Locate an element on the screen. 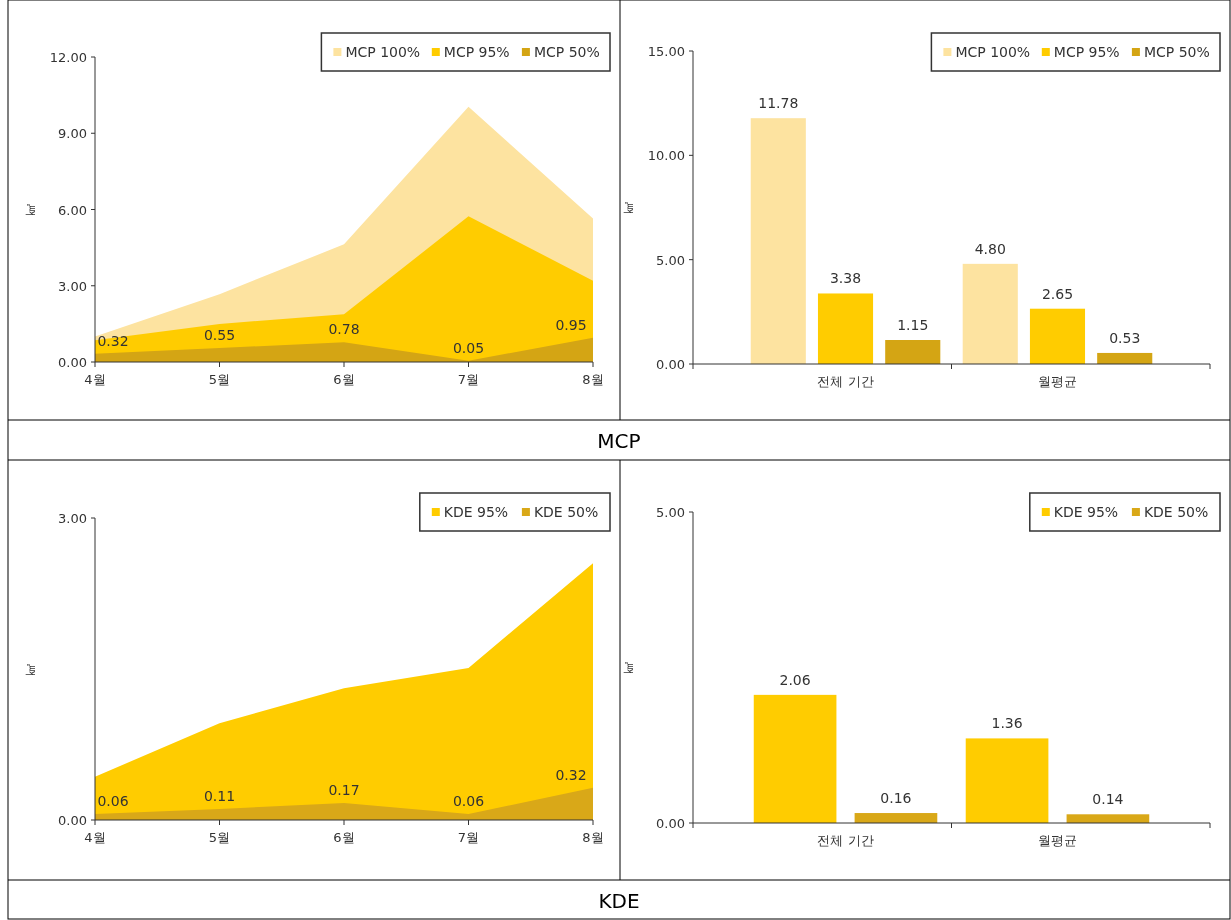  text: KDE is located at coordinates (619, 901).